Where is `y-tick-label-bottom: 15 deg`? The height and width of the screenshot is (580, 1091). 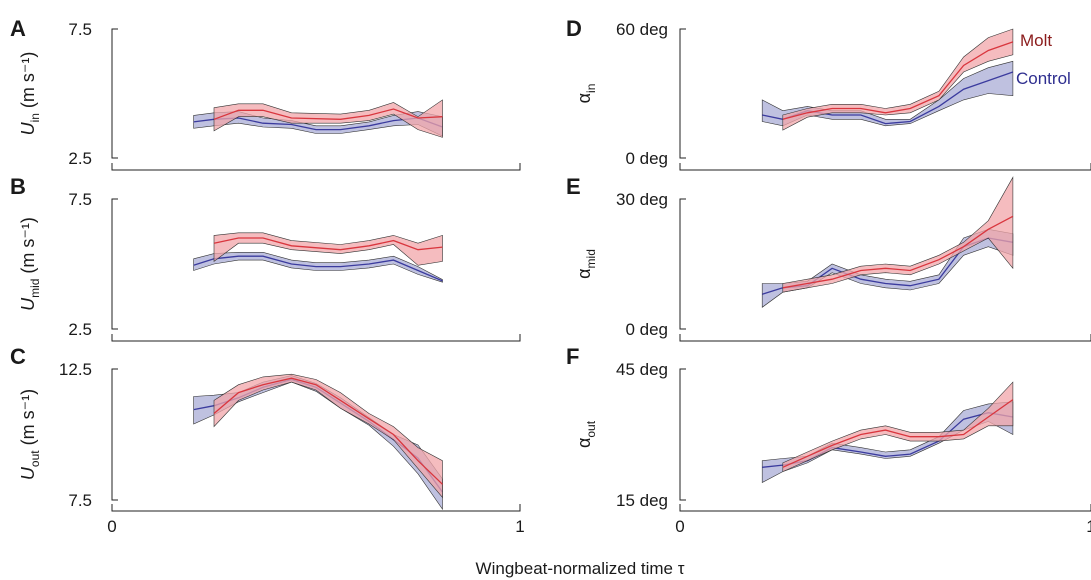
y-tick-label-bottom: 15 deg is located at coordinates (642, 500).